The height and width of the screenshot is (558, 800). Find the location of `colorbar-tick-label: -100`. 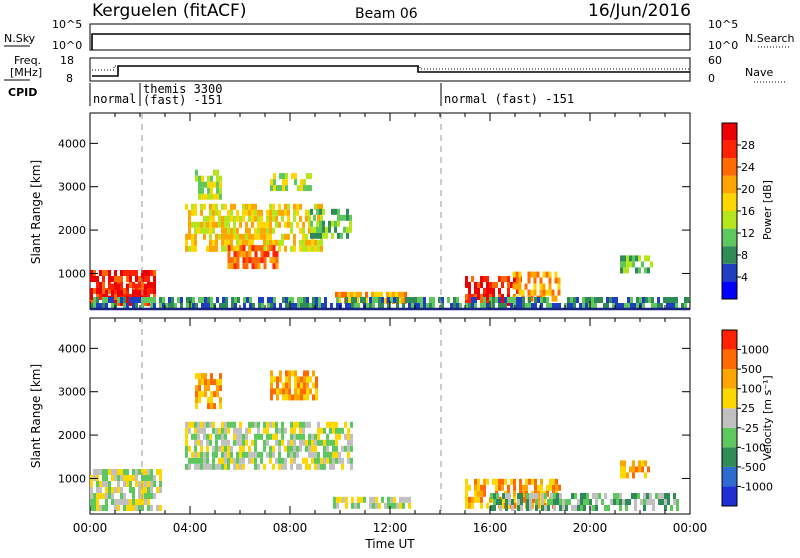

colorbar-tick-label: -100 is located at coordinates (753, 447).